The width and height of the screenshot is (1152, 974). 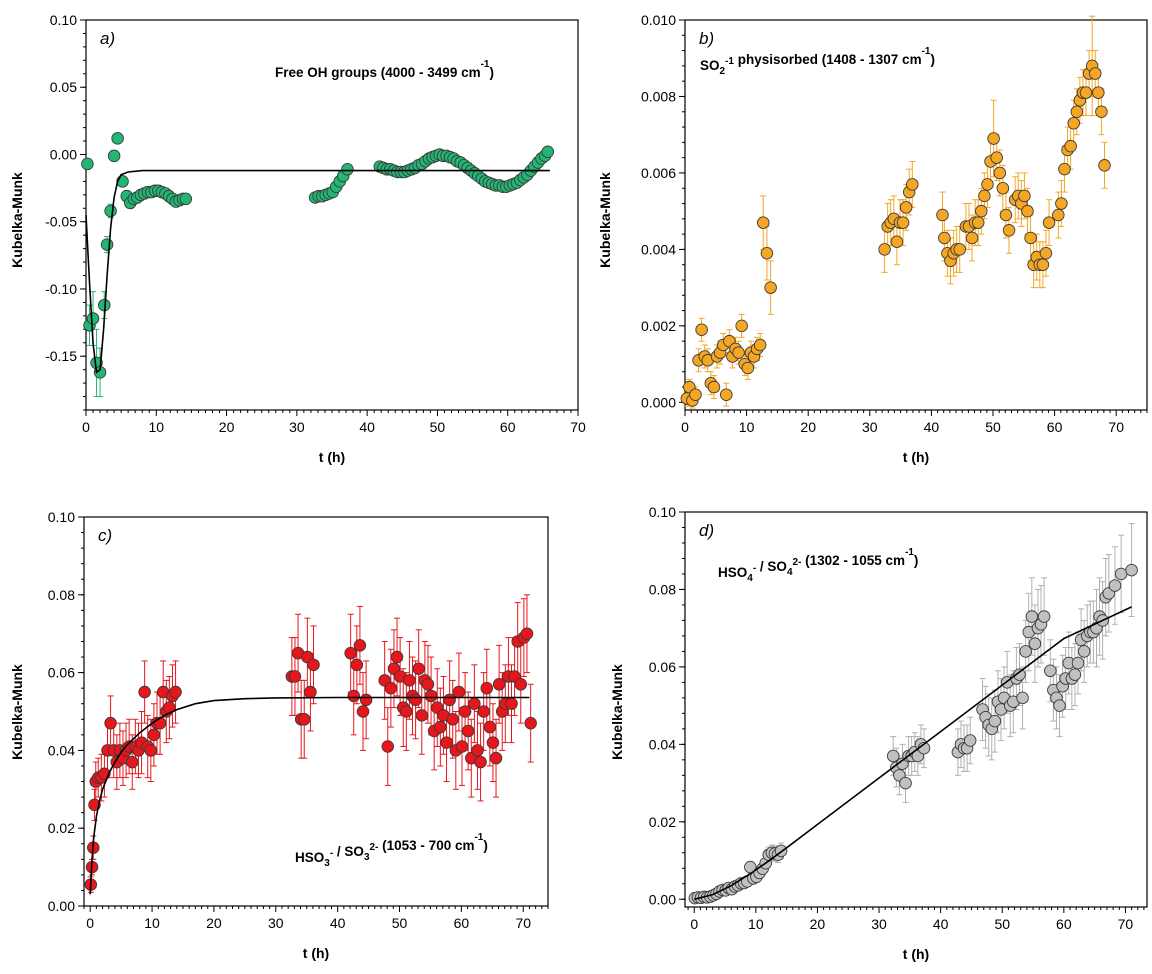 I want to click on y-tick-label: 0.04, so click(x=61, y=750).